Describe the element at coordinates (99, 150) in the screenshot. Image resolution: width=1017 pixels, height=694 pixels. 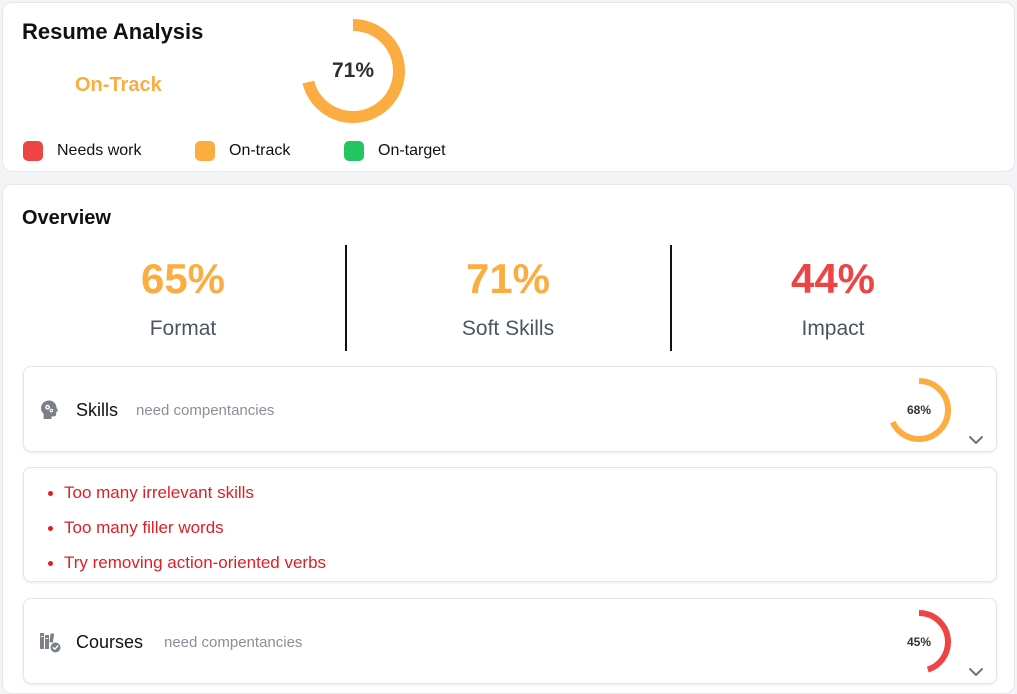
I see `legend-label: Needs work` at that location.